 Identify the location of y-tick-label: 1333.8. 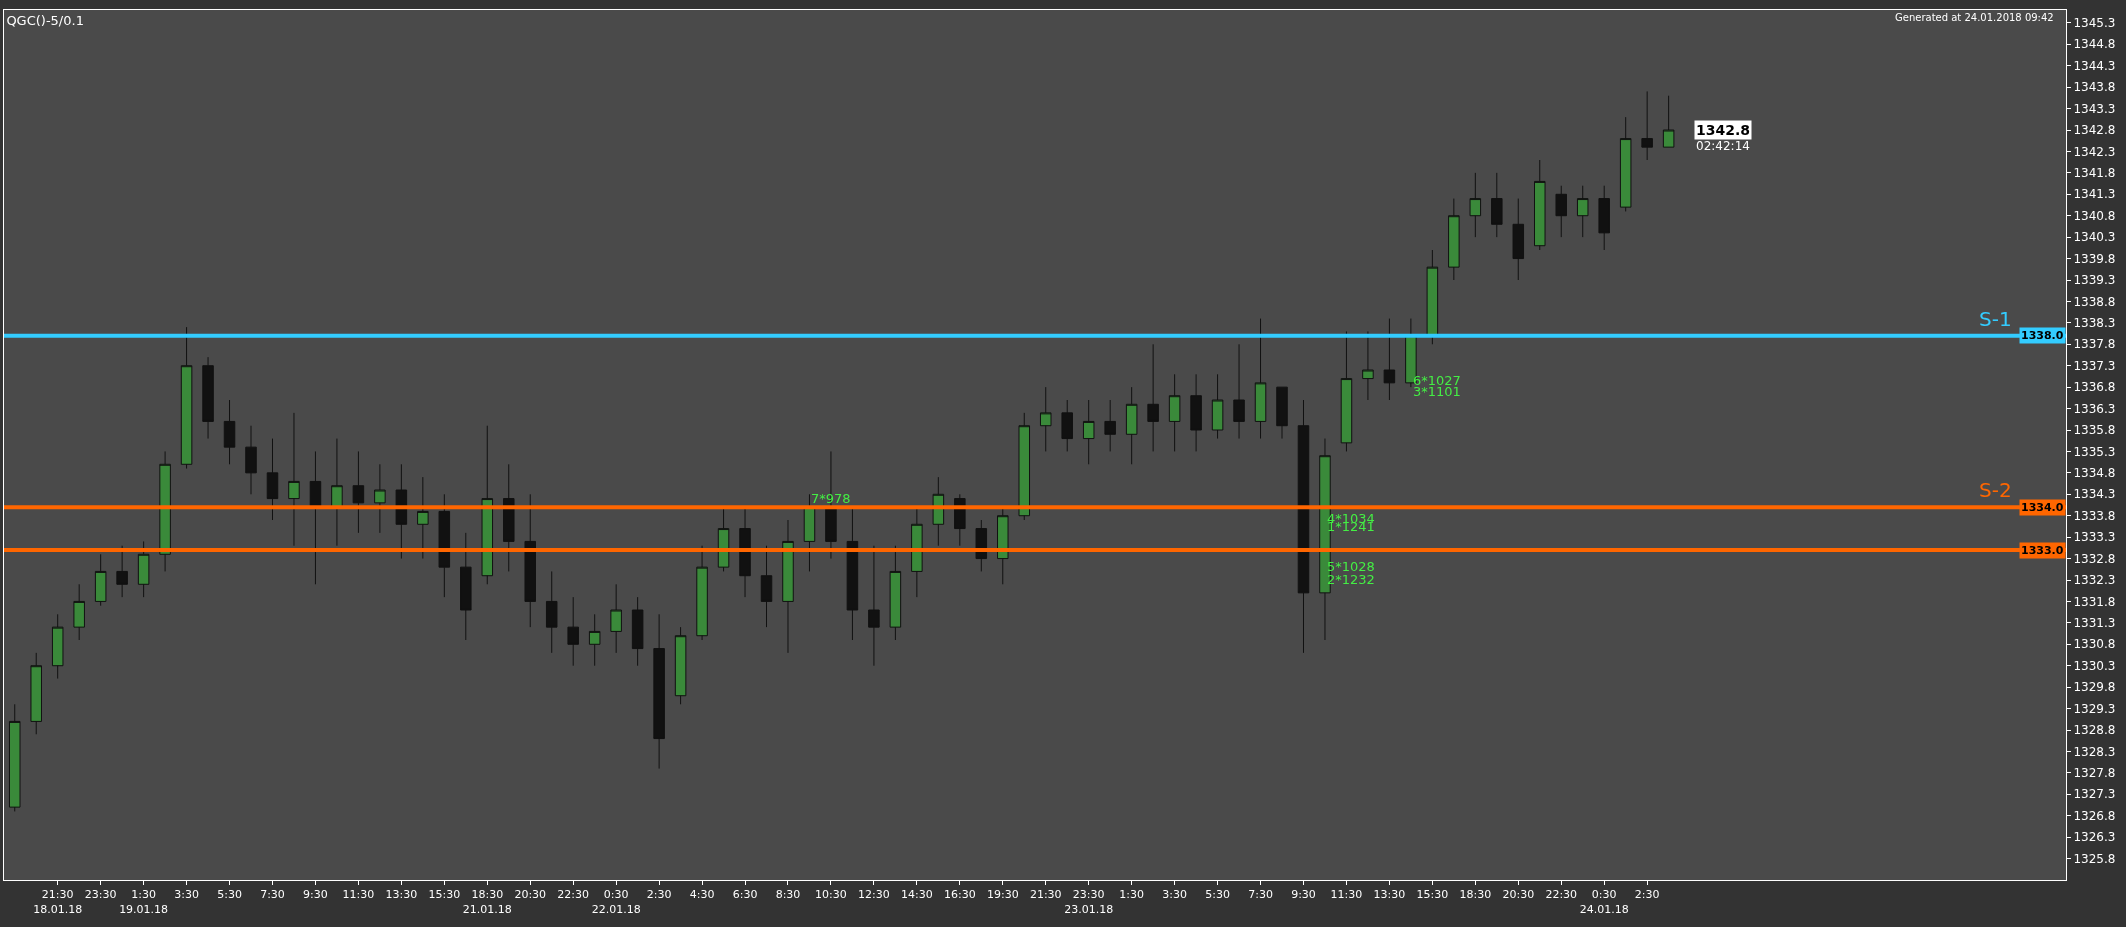
(2094, 515).